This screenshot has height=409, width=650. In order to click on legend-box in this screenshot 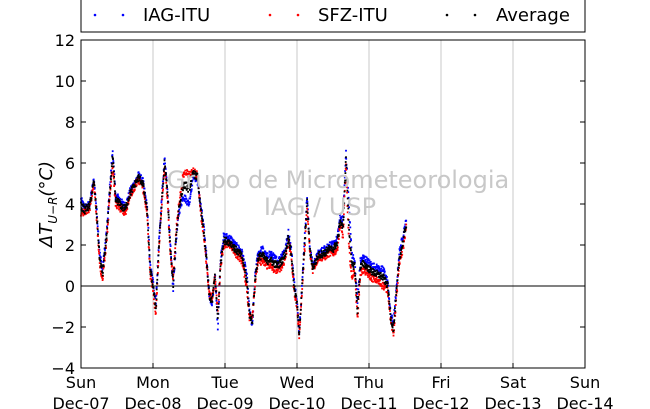, I will do `click(333, 16)`.